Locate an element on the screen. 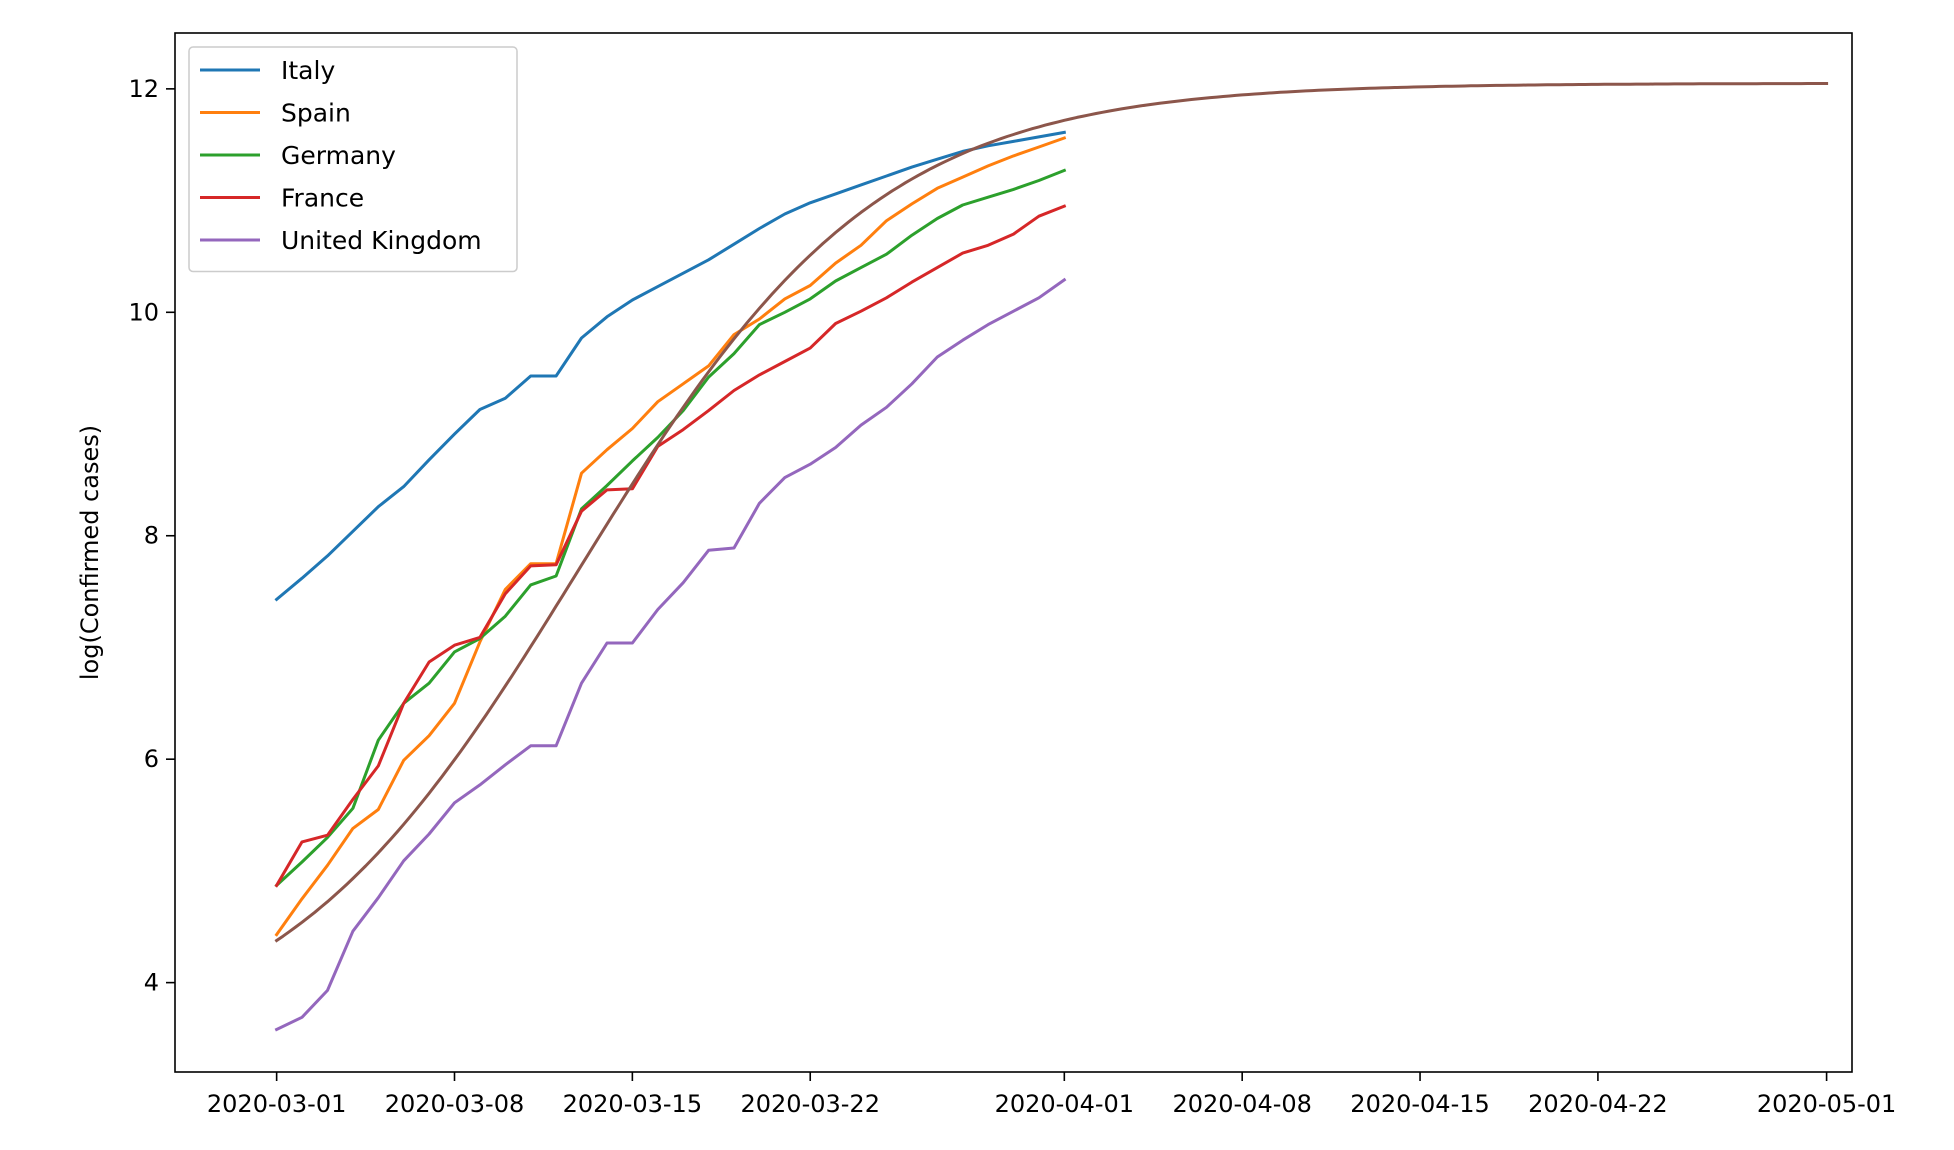 This screenshot has height=1150, width=1954. x-tick-label: 2020-05-01 is located at coordinates (1826, 1104).